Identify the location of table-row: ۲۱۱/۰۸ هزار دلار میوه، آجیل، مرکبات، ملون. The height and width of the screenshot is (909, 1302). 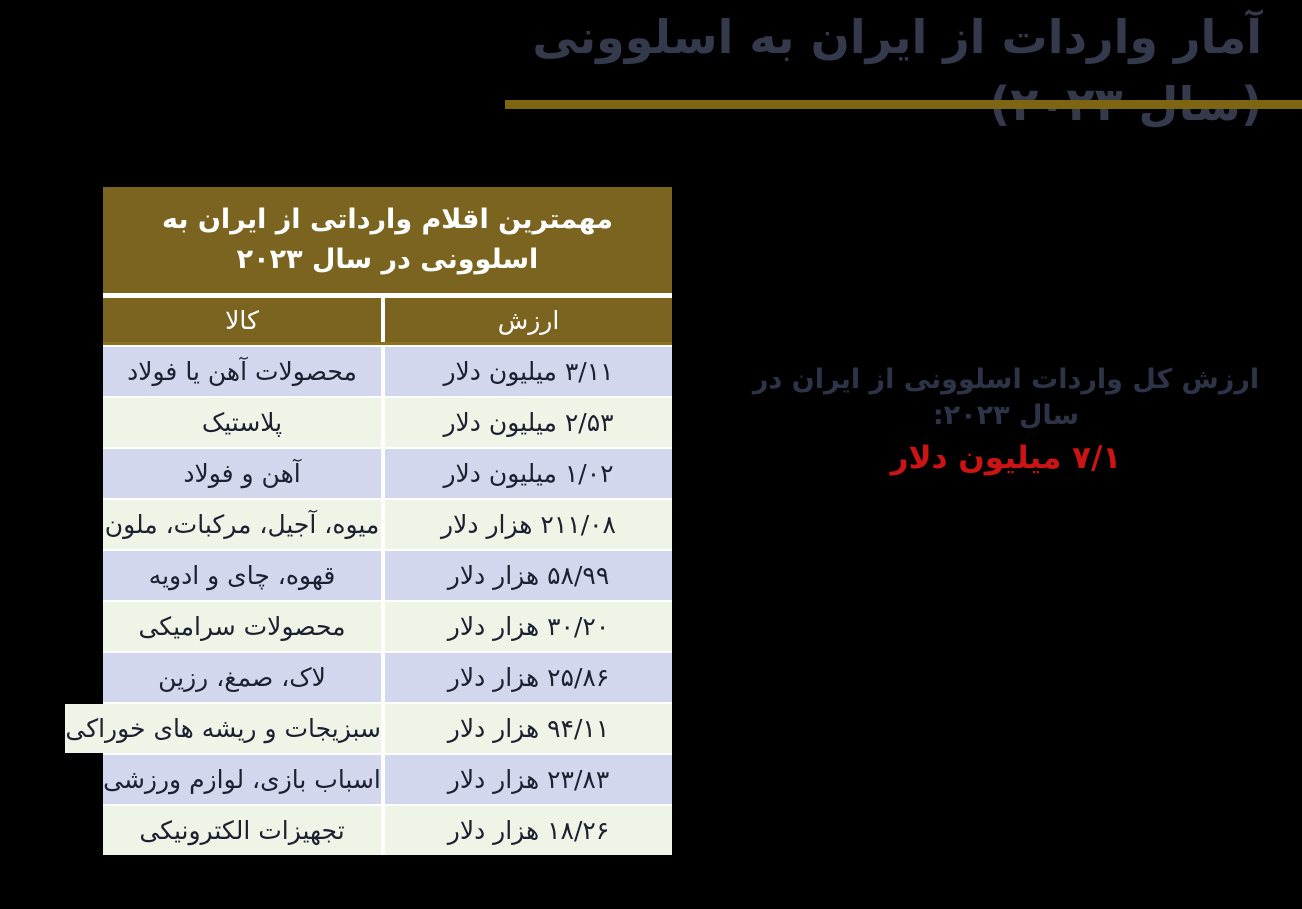
(387, 524).